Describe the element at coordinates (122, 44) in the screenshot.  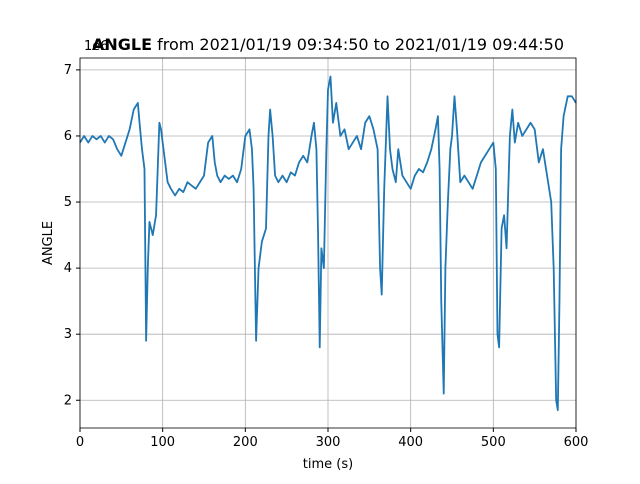
I see `title-bold: ANGLE` at that location.